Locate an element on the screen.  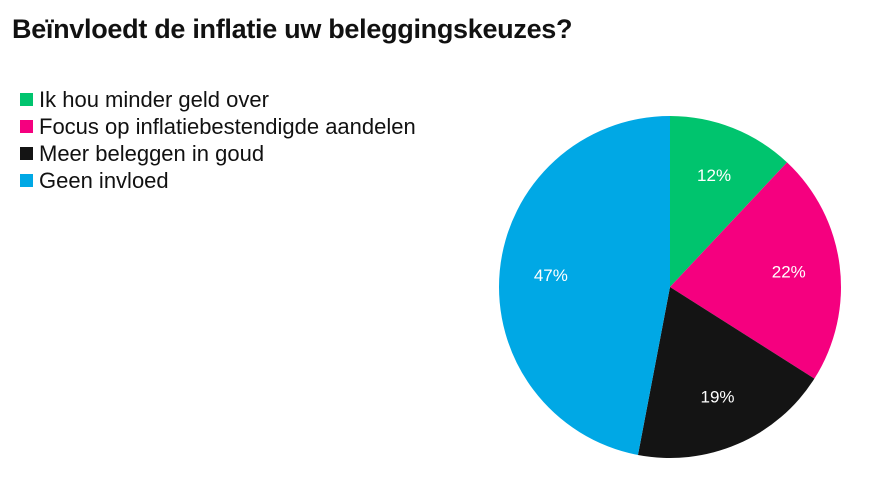
legend-item: Meer beleggen in goud is located at coordinates (218, 153).